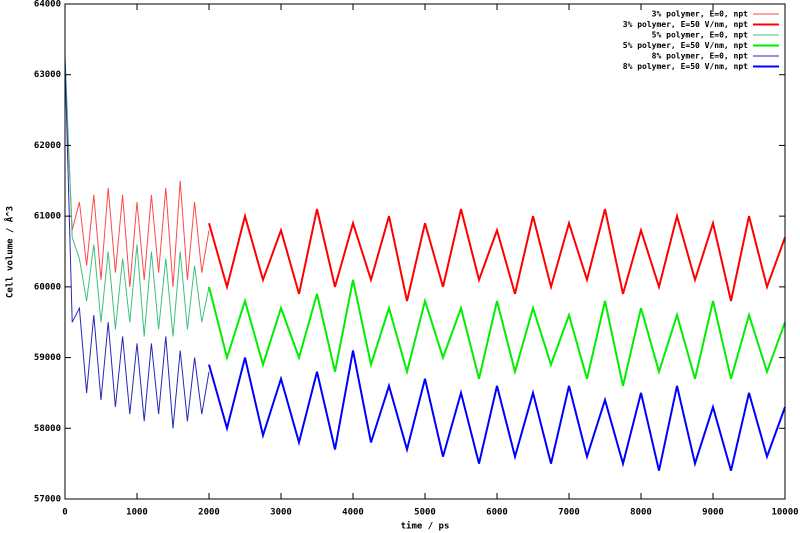 The height and width of the screenshot is (533, 800). I want to click on x-tick-label: 7000, so click(569, 513).